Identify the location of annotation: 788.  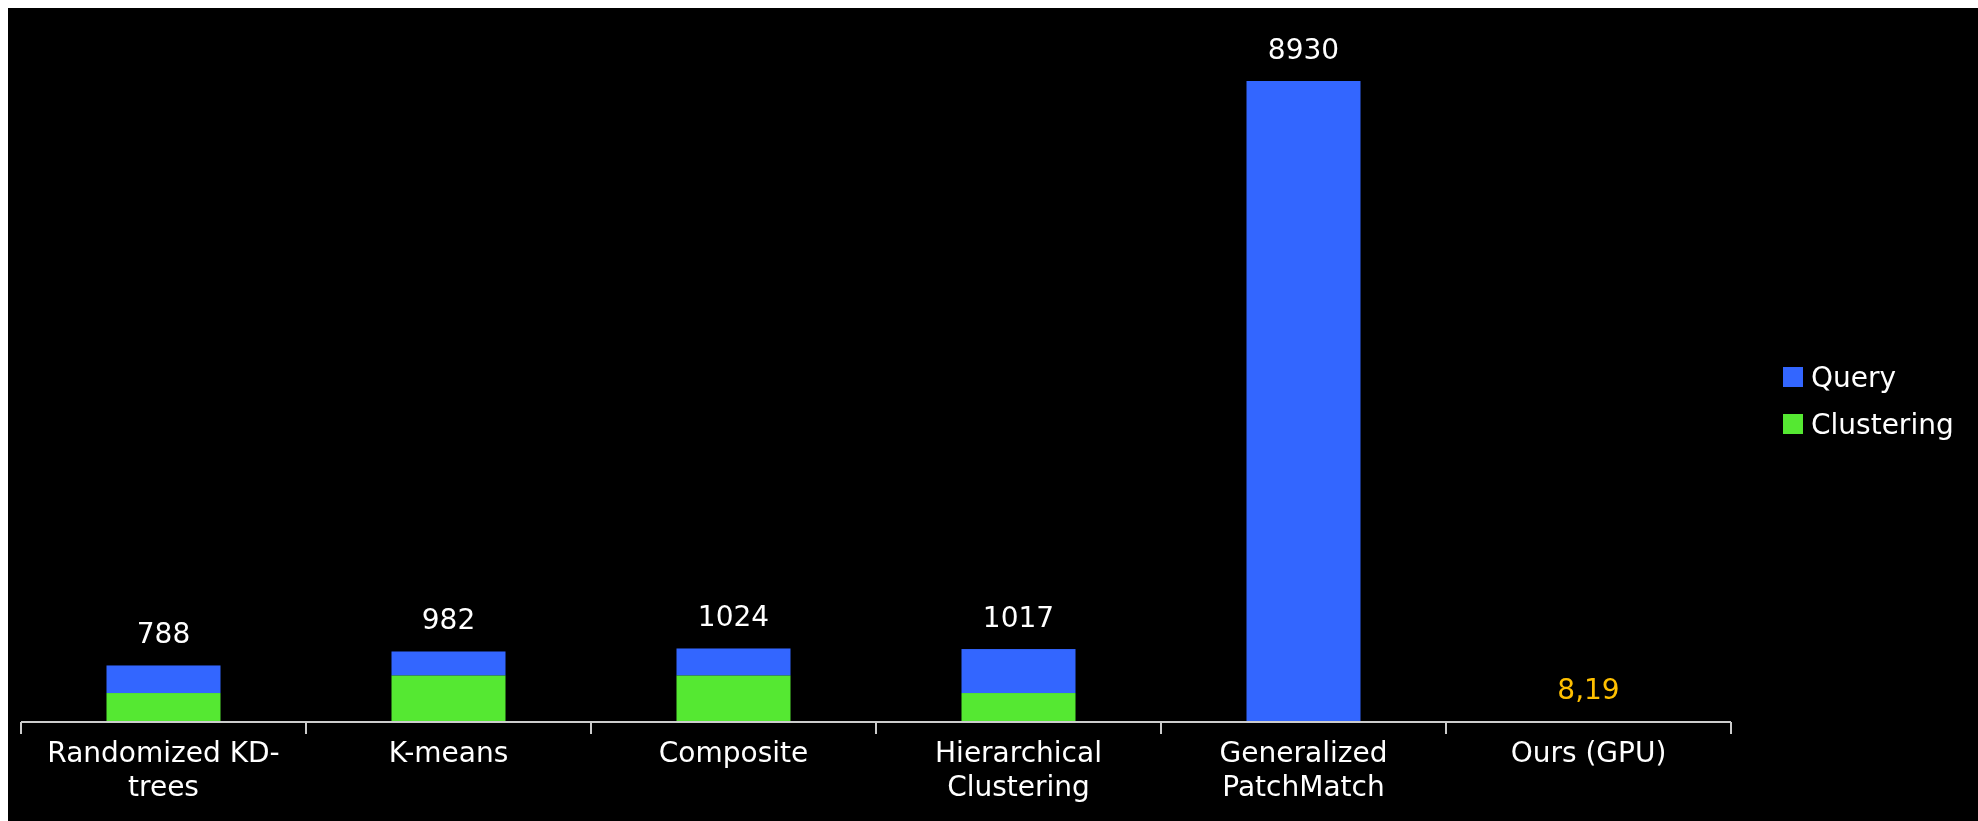
(163, 634).